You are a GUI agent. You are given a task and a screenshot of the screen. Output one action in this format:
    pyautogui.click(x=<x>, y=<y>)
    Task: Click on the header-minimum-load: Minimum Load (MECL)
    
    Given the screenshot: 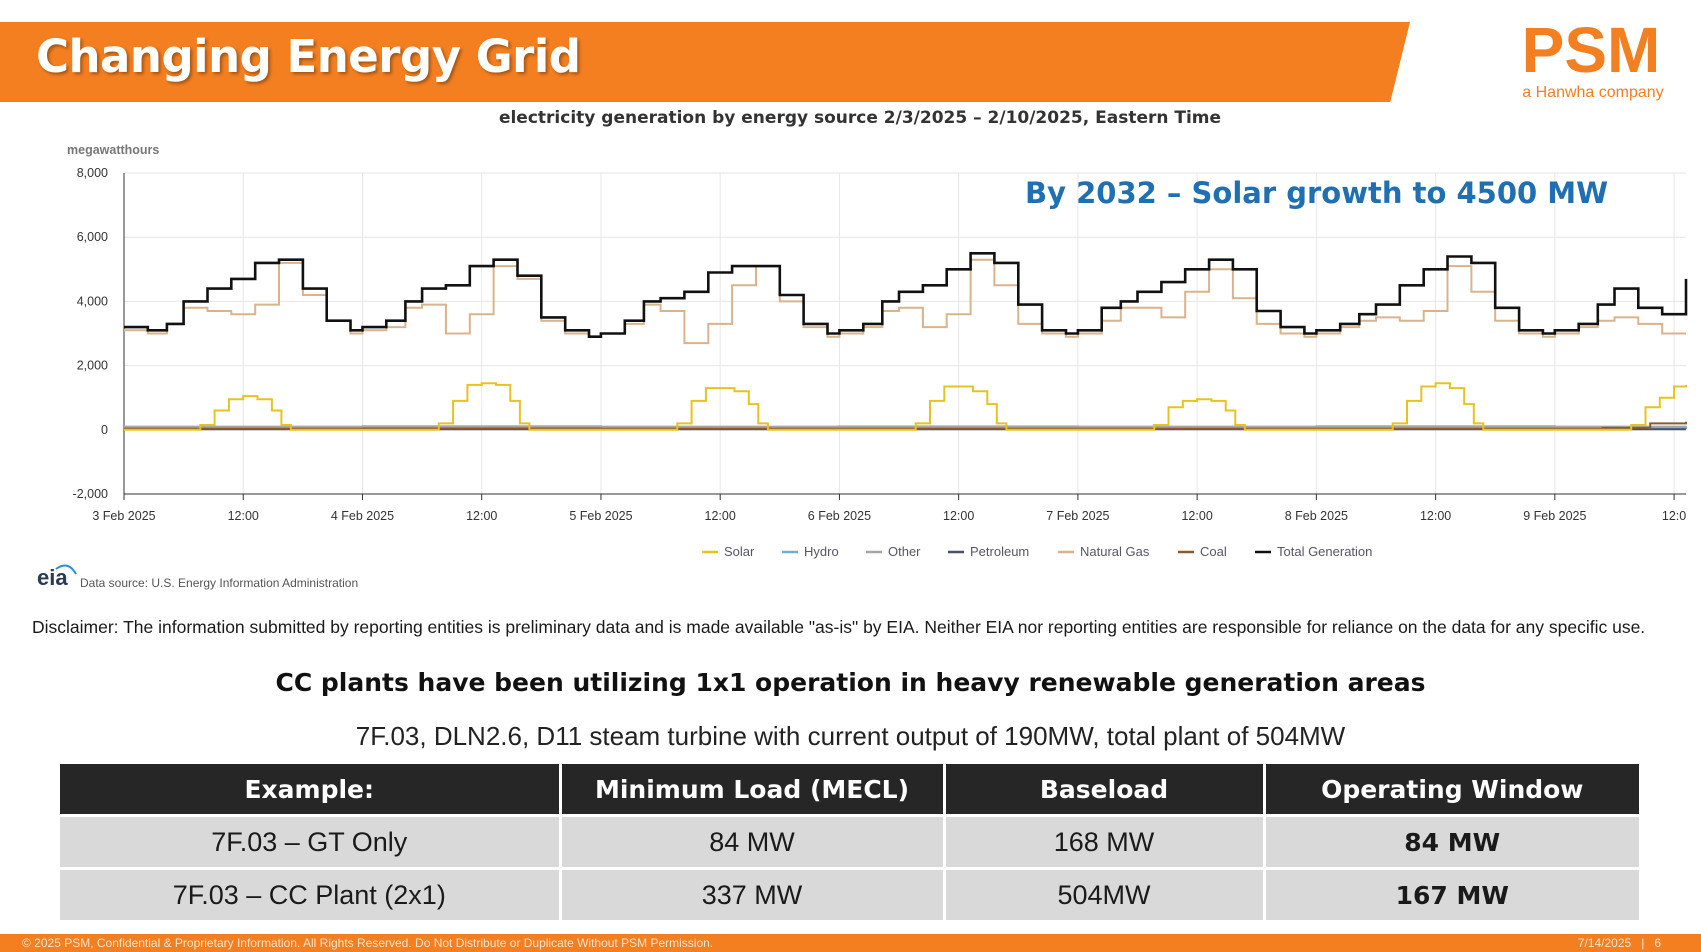 What is the action you would take?
    pyautogui.click(x=753, y=790)
    